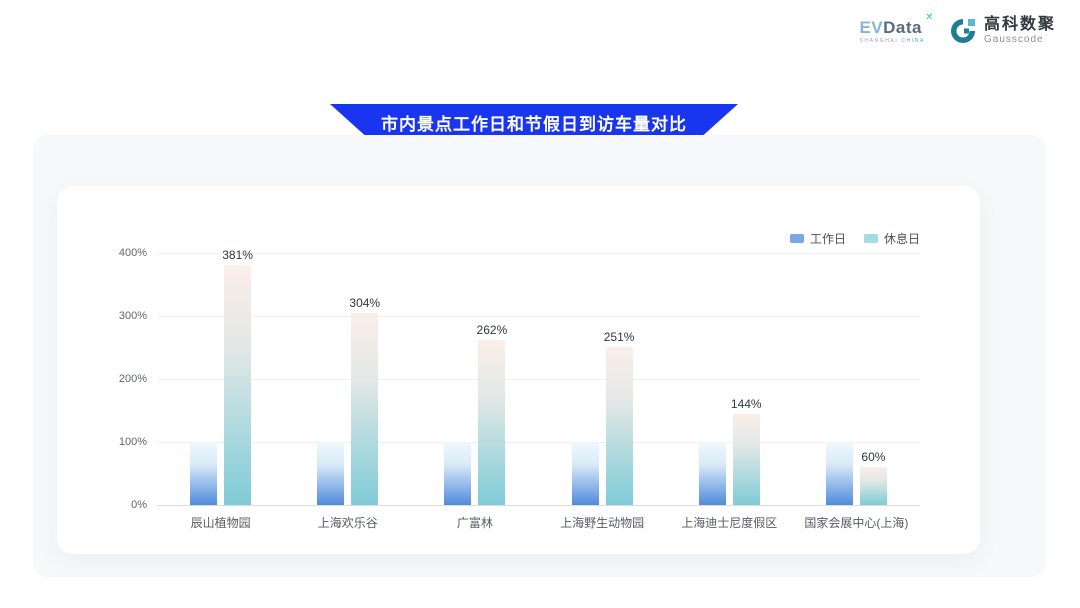 Image resolution: width=1080 pixels, height=608 pixels. Describe the element at coordinates (729, 523) in the screenshot. I see `x-axis-category-label: 上海迪士尼度假区` at that location.